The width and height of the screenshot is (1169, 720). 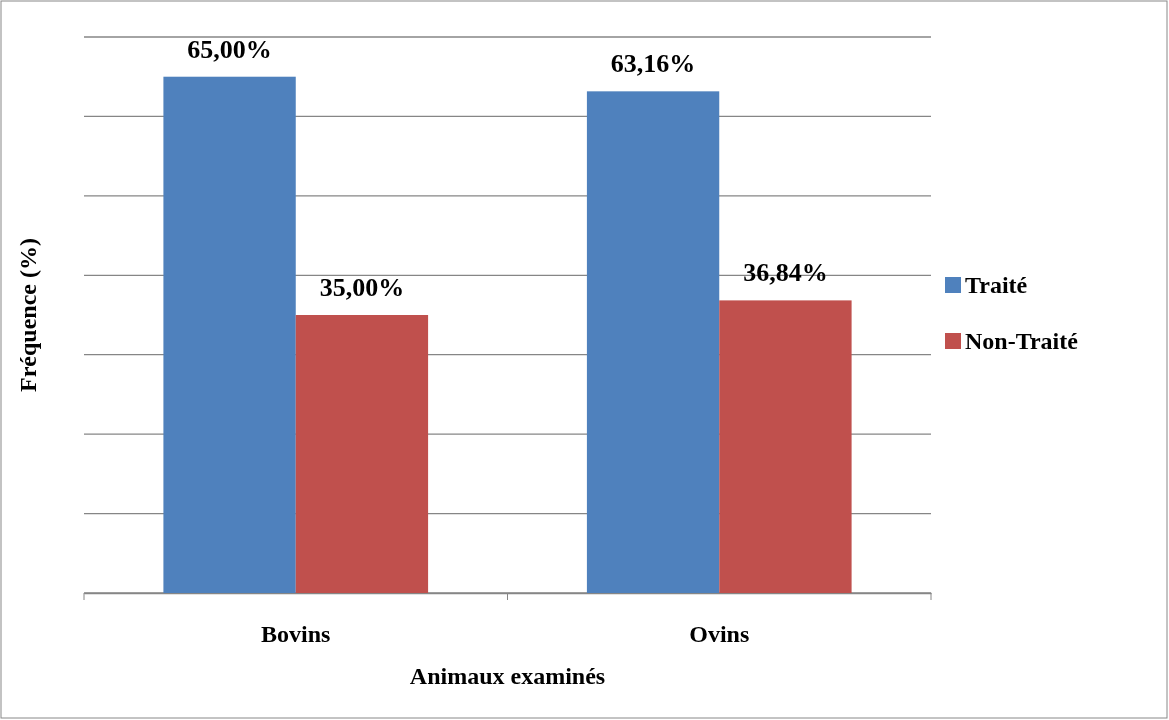 I want to click on x-tick-label: Ovins, so click(x=719, y=633).